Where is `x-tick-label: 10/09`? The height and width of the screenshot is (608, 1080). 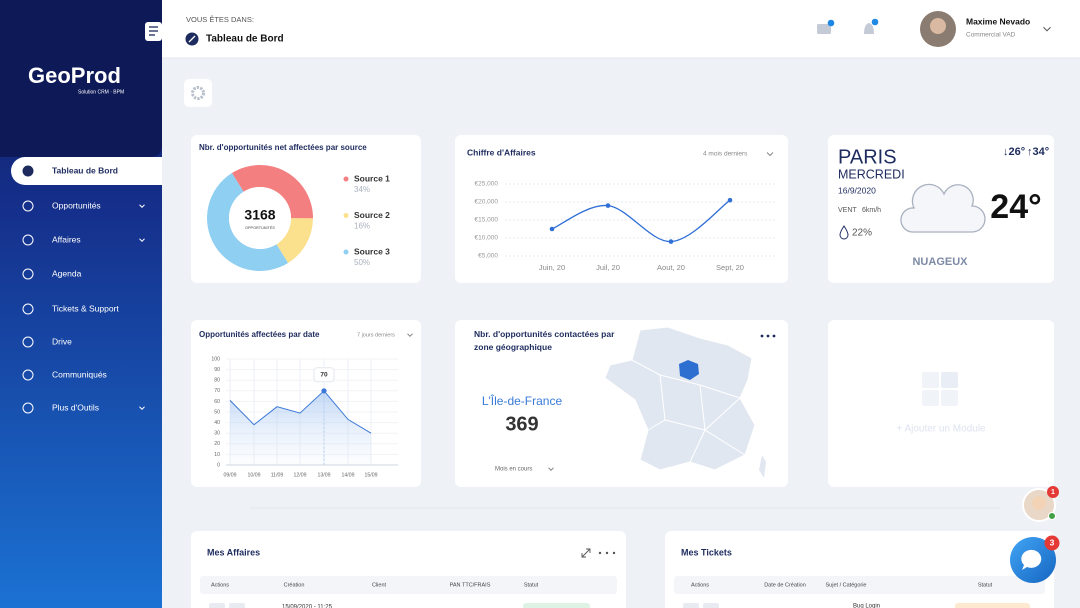 x-tick-label: 10/09 is located at coordinates (254, 475).